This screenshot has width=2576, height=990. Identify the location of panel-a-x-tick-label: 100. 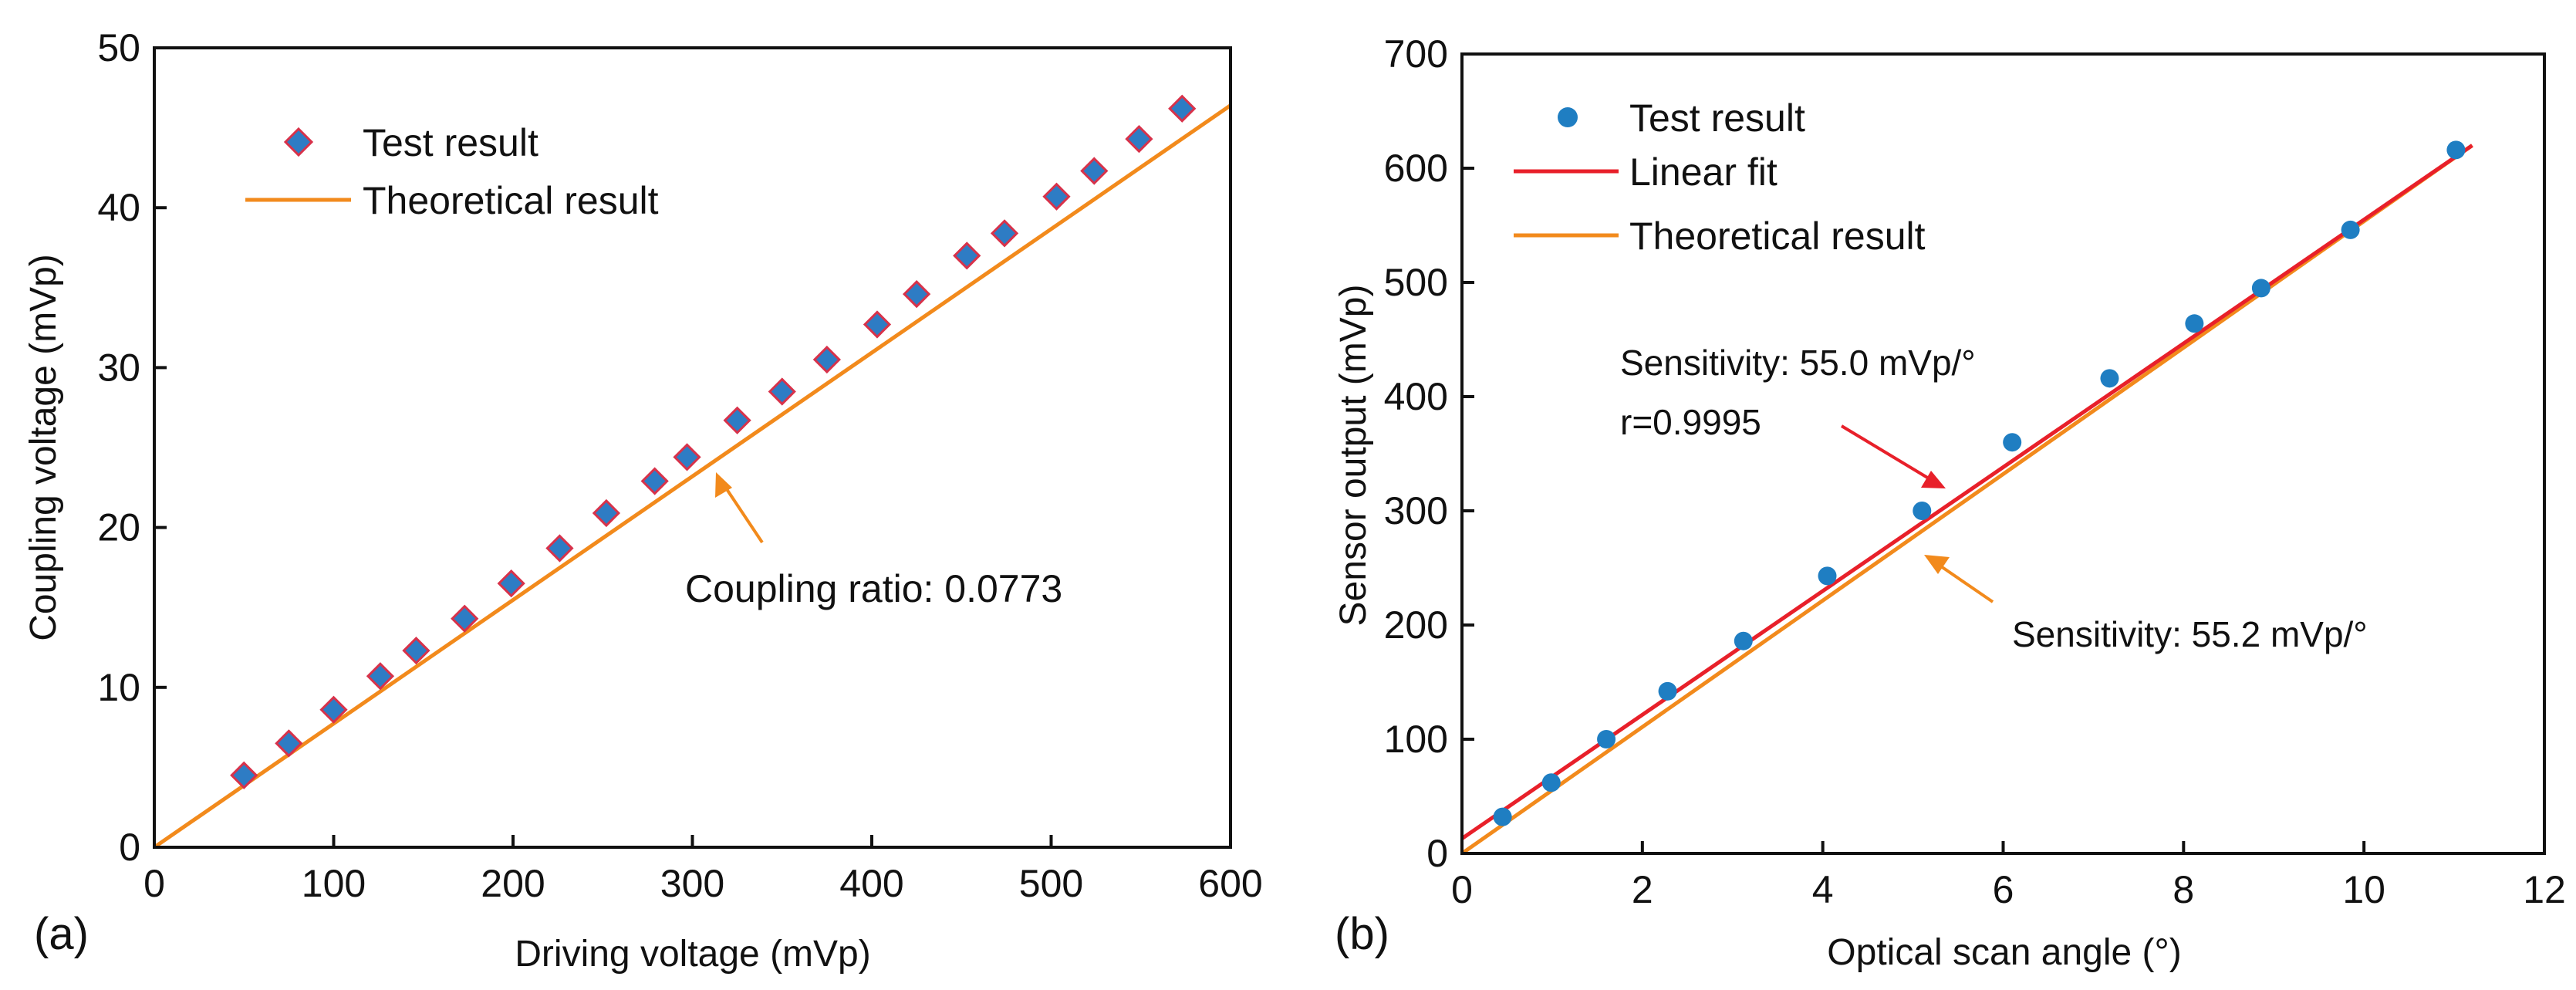
(334, 883).